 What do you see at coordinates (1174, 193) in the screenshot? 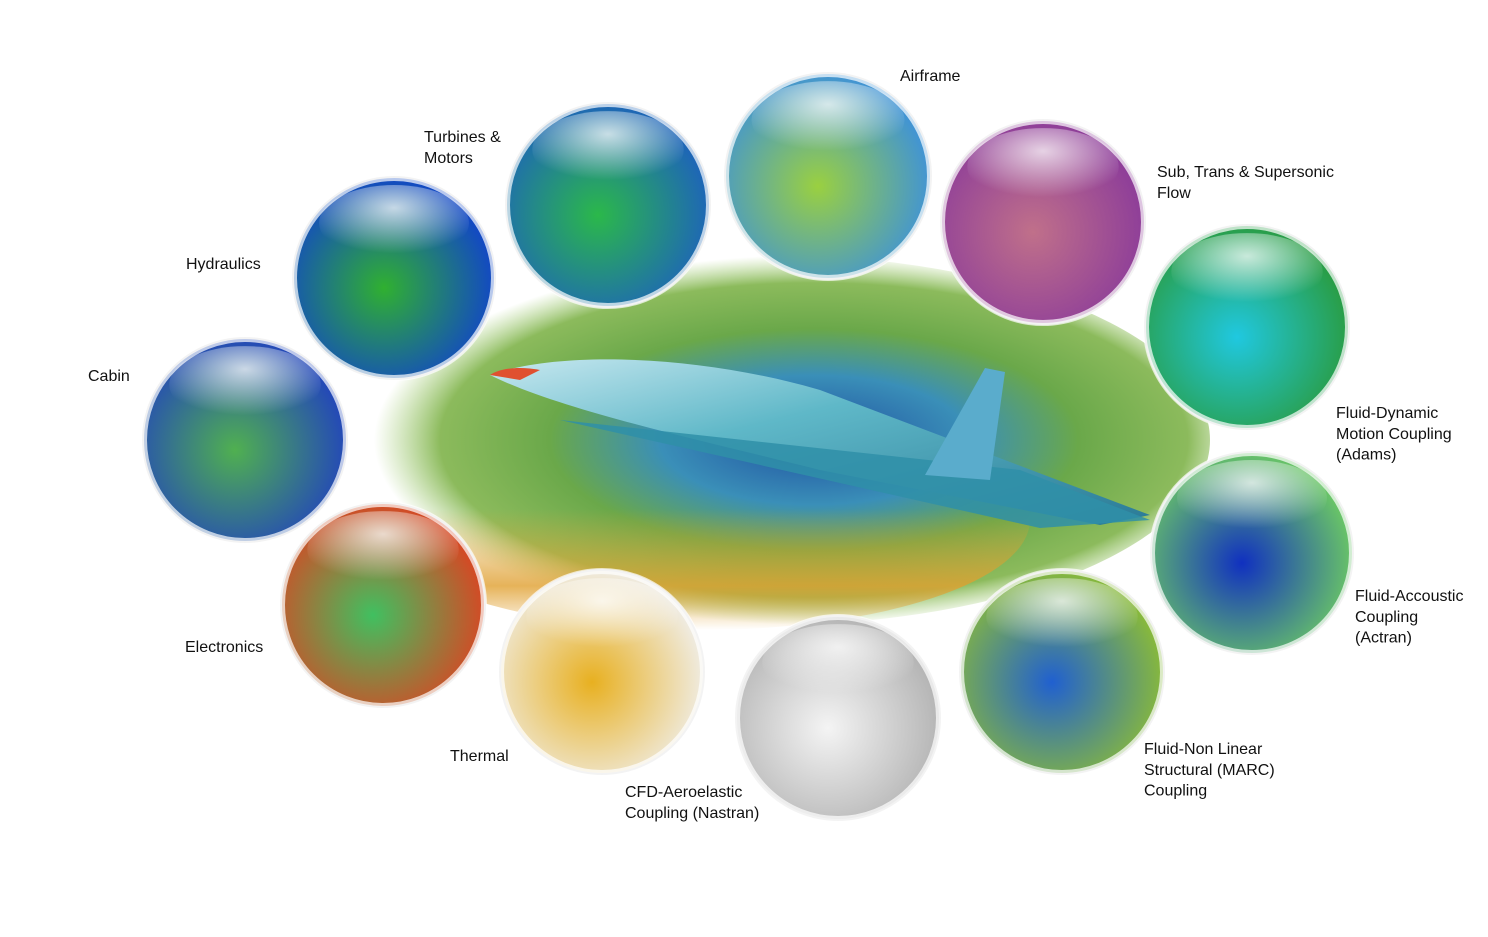
I see `topic-label: Flow` at bounding box center [1174, 193].